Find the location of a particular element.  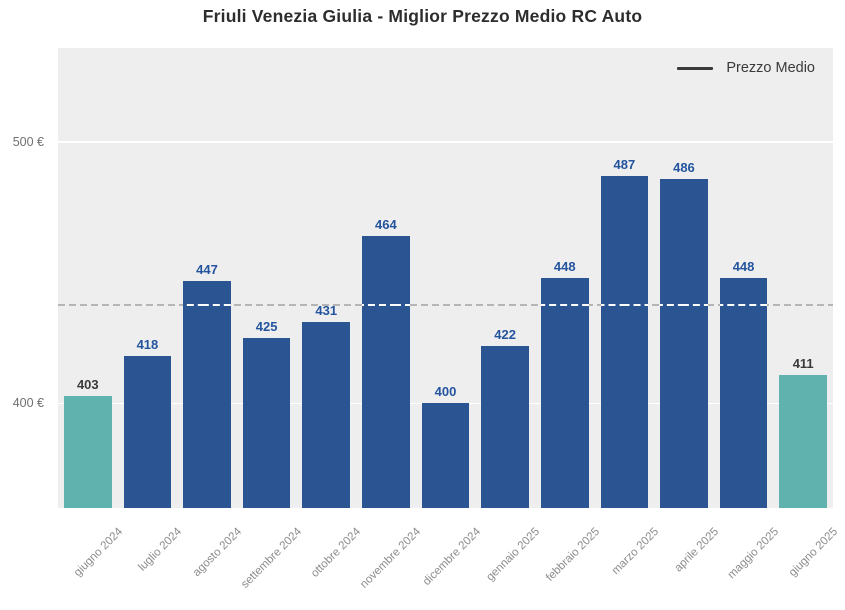

bar-marzo-2025 is located at coordinates (624, 342).